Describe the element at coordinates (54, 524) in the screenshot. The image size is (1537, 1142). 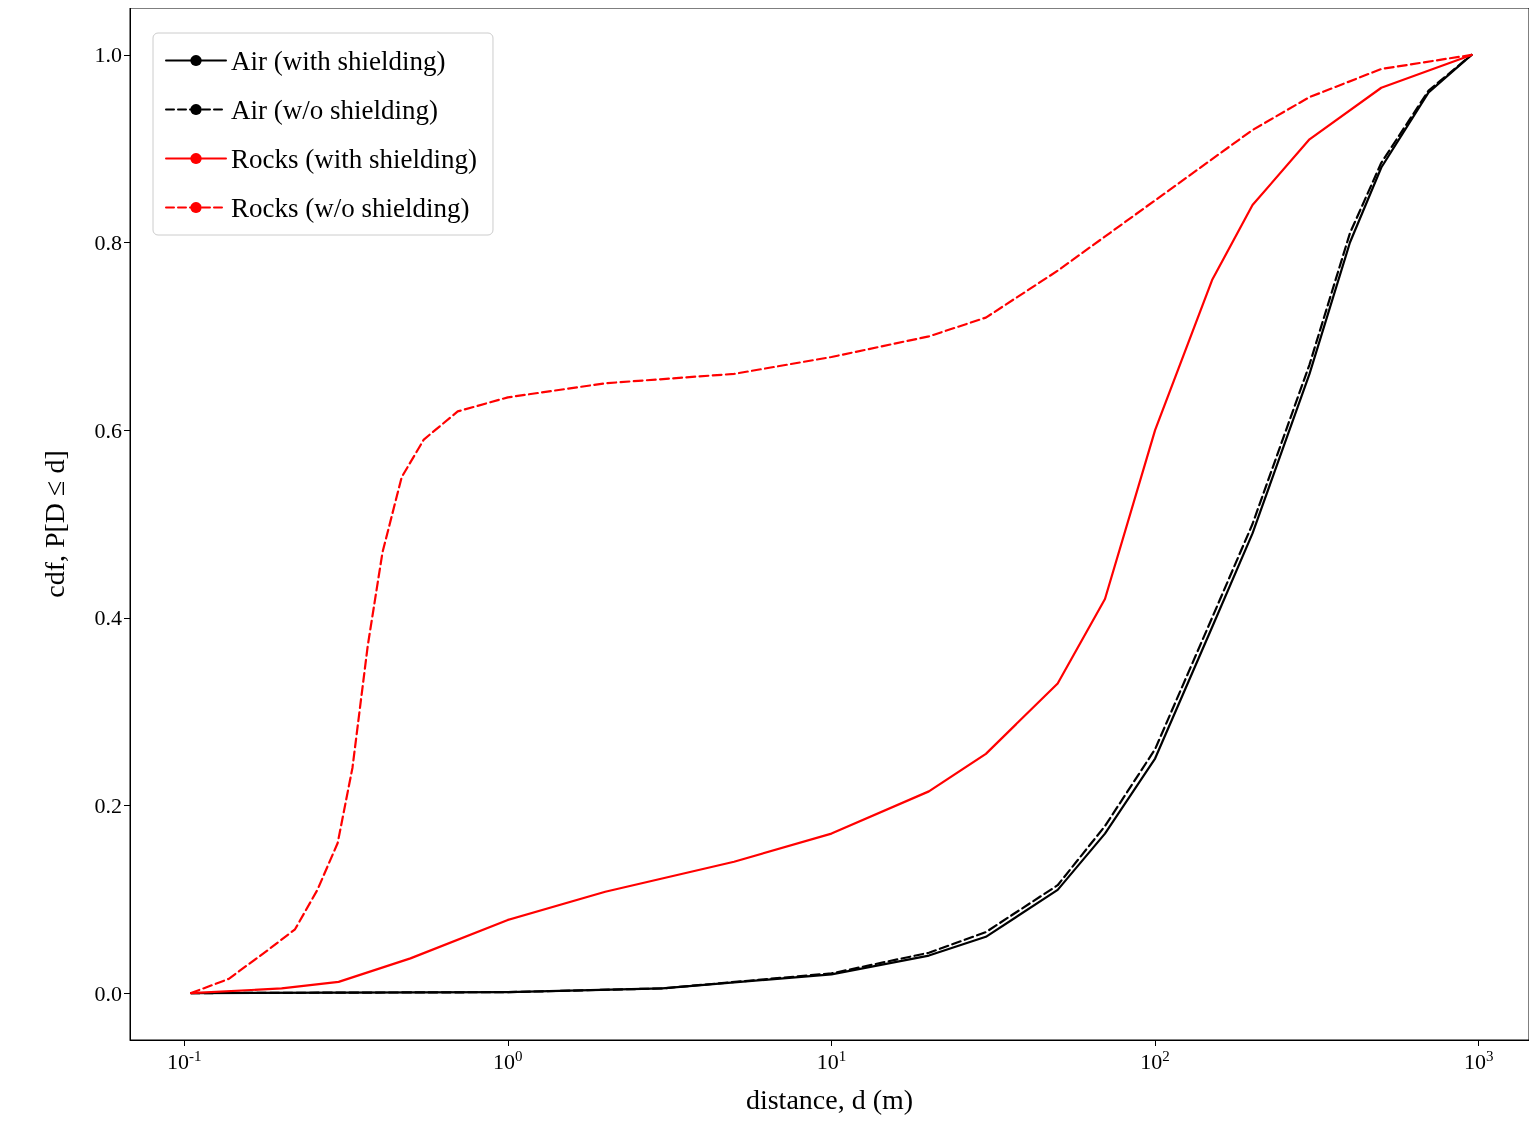
I see `y-axis-title: cdf, P[D ≤ d]` at that location.